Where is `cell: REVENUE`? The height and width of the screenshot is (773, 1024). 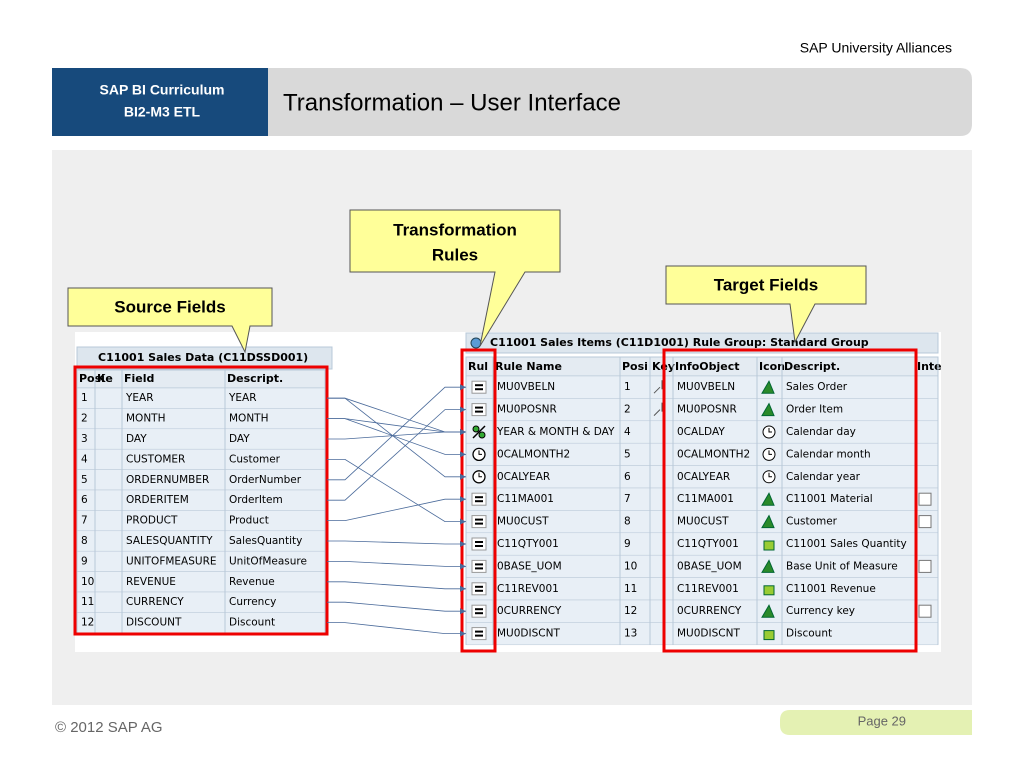 cell: REVENUE is located at coordinates (151, 582).